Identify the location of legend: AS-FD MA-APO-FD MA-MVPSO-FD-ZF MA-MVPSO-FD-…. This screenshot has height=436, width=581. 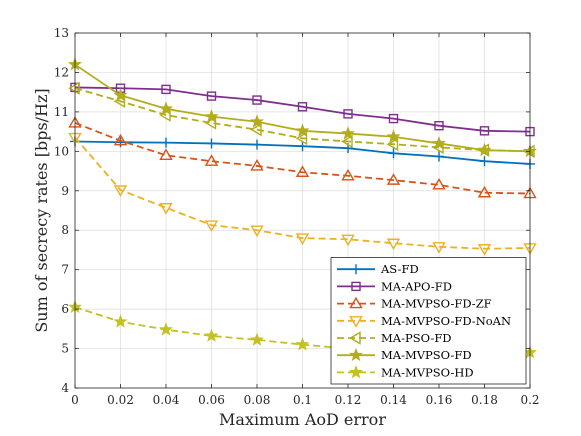
(428, 321).